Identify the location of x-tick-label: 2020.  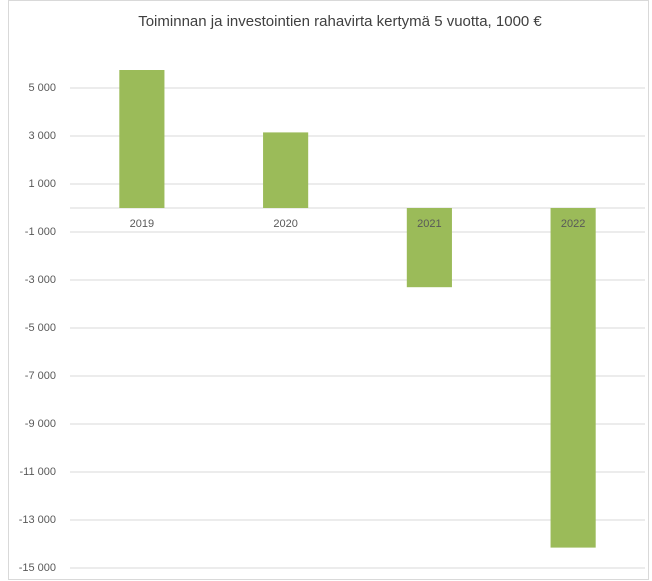
(285, 224).